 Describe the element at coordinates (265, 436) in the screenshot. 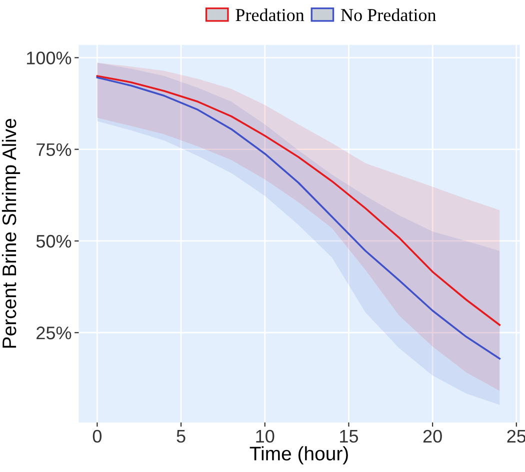

I see `x-tick-label: 10` at that location.